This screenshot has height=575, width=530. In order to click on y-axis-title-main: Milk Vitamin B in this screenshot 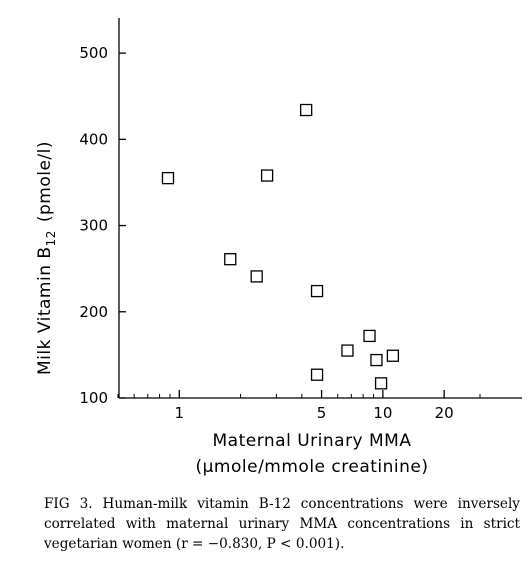, I will do `click(45, 310)`.